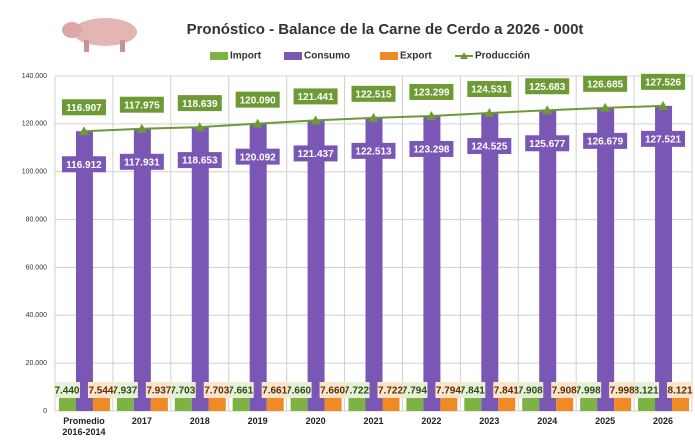 This screenshot has height=446, width=695. What do you see at coordinates (199, 421) in the screenshot?
I see `x-tick-label: 2018` at bounding box center [199, 421].